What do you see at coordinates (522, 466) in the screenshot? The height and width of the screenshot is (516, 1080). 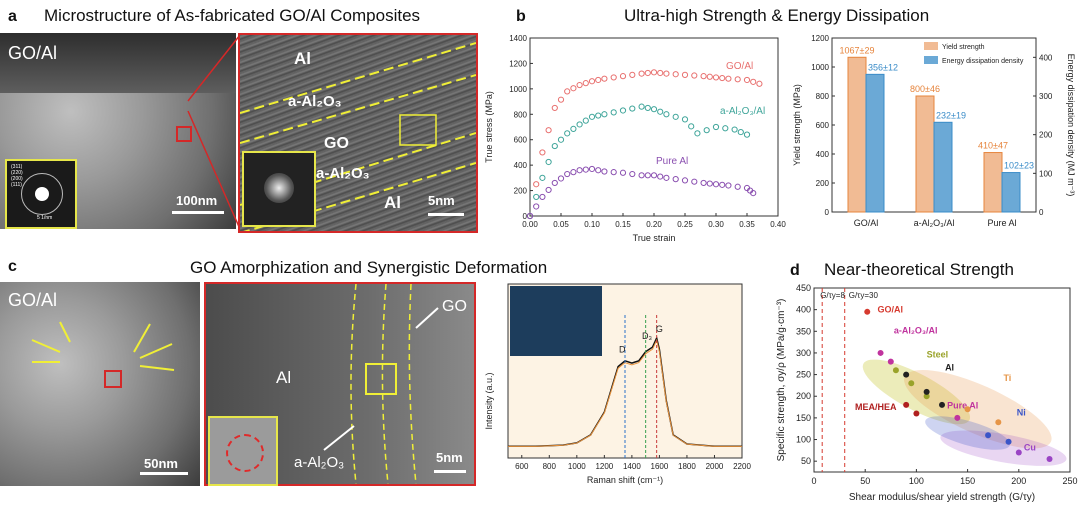 I see `x-tick-label: 600` at bounding box center [522, 466].